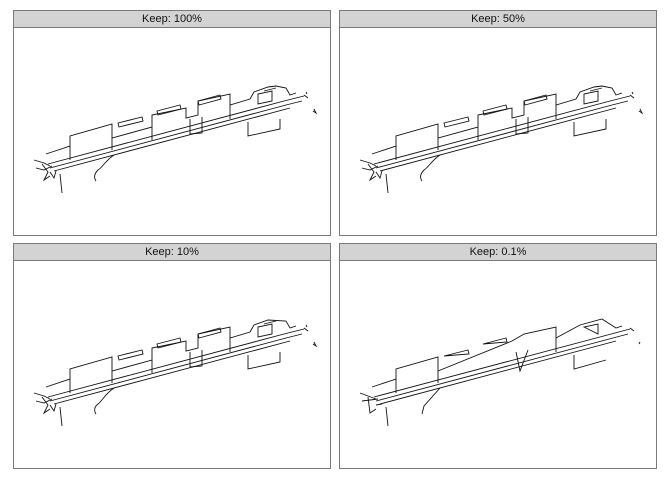 The image size is (672, 480). Describe the element at coordinates (498, 252) in the screenshot. I see `panel-title: Keep: 0.1%` at that location.